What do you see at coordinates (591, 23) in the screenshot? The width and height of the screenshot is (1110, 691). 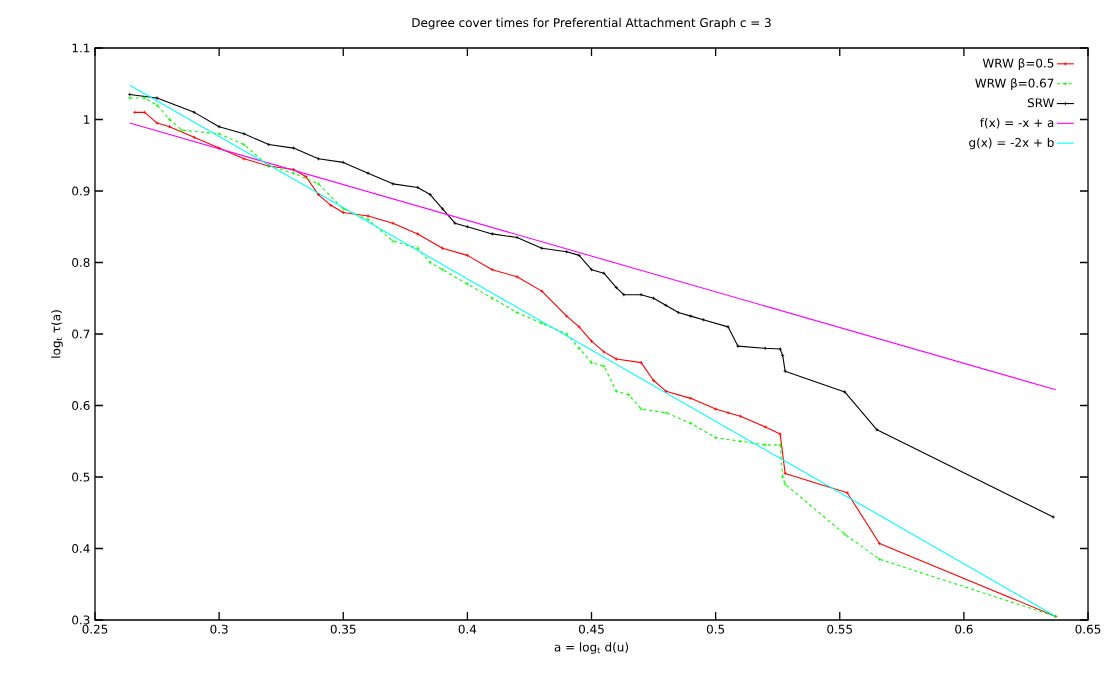 I see `chart-title: Degree cover times for Preferential Attachment Graph c = 3` at bounding box center [591, 23].